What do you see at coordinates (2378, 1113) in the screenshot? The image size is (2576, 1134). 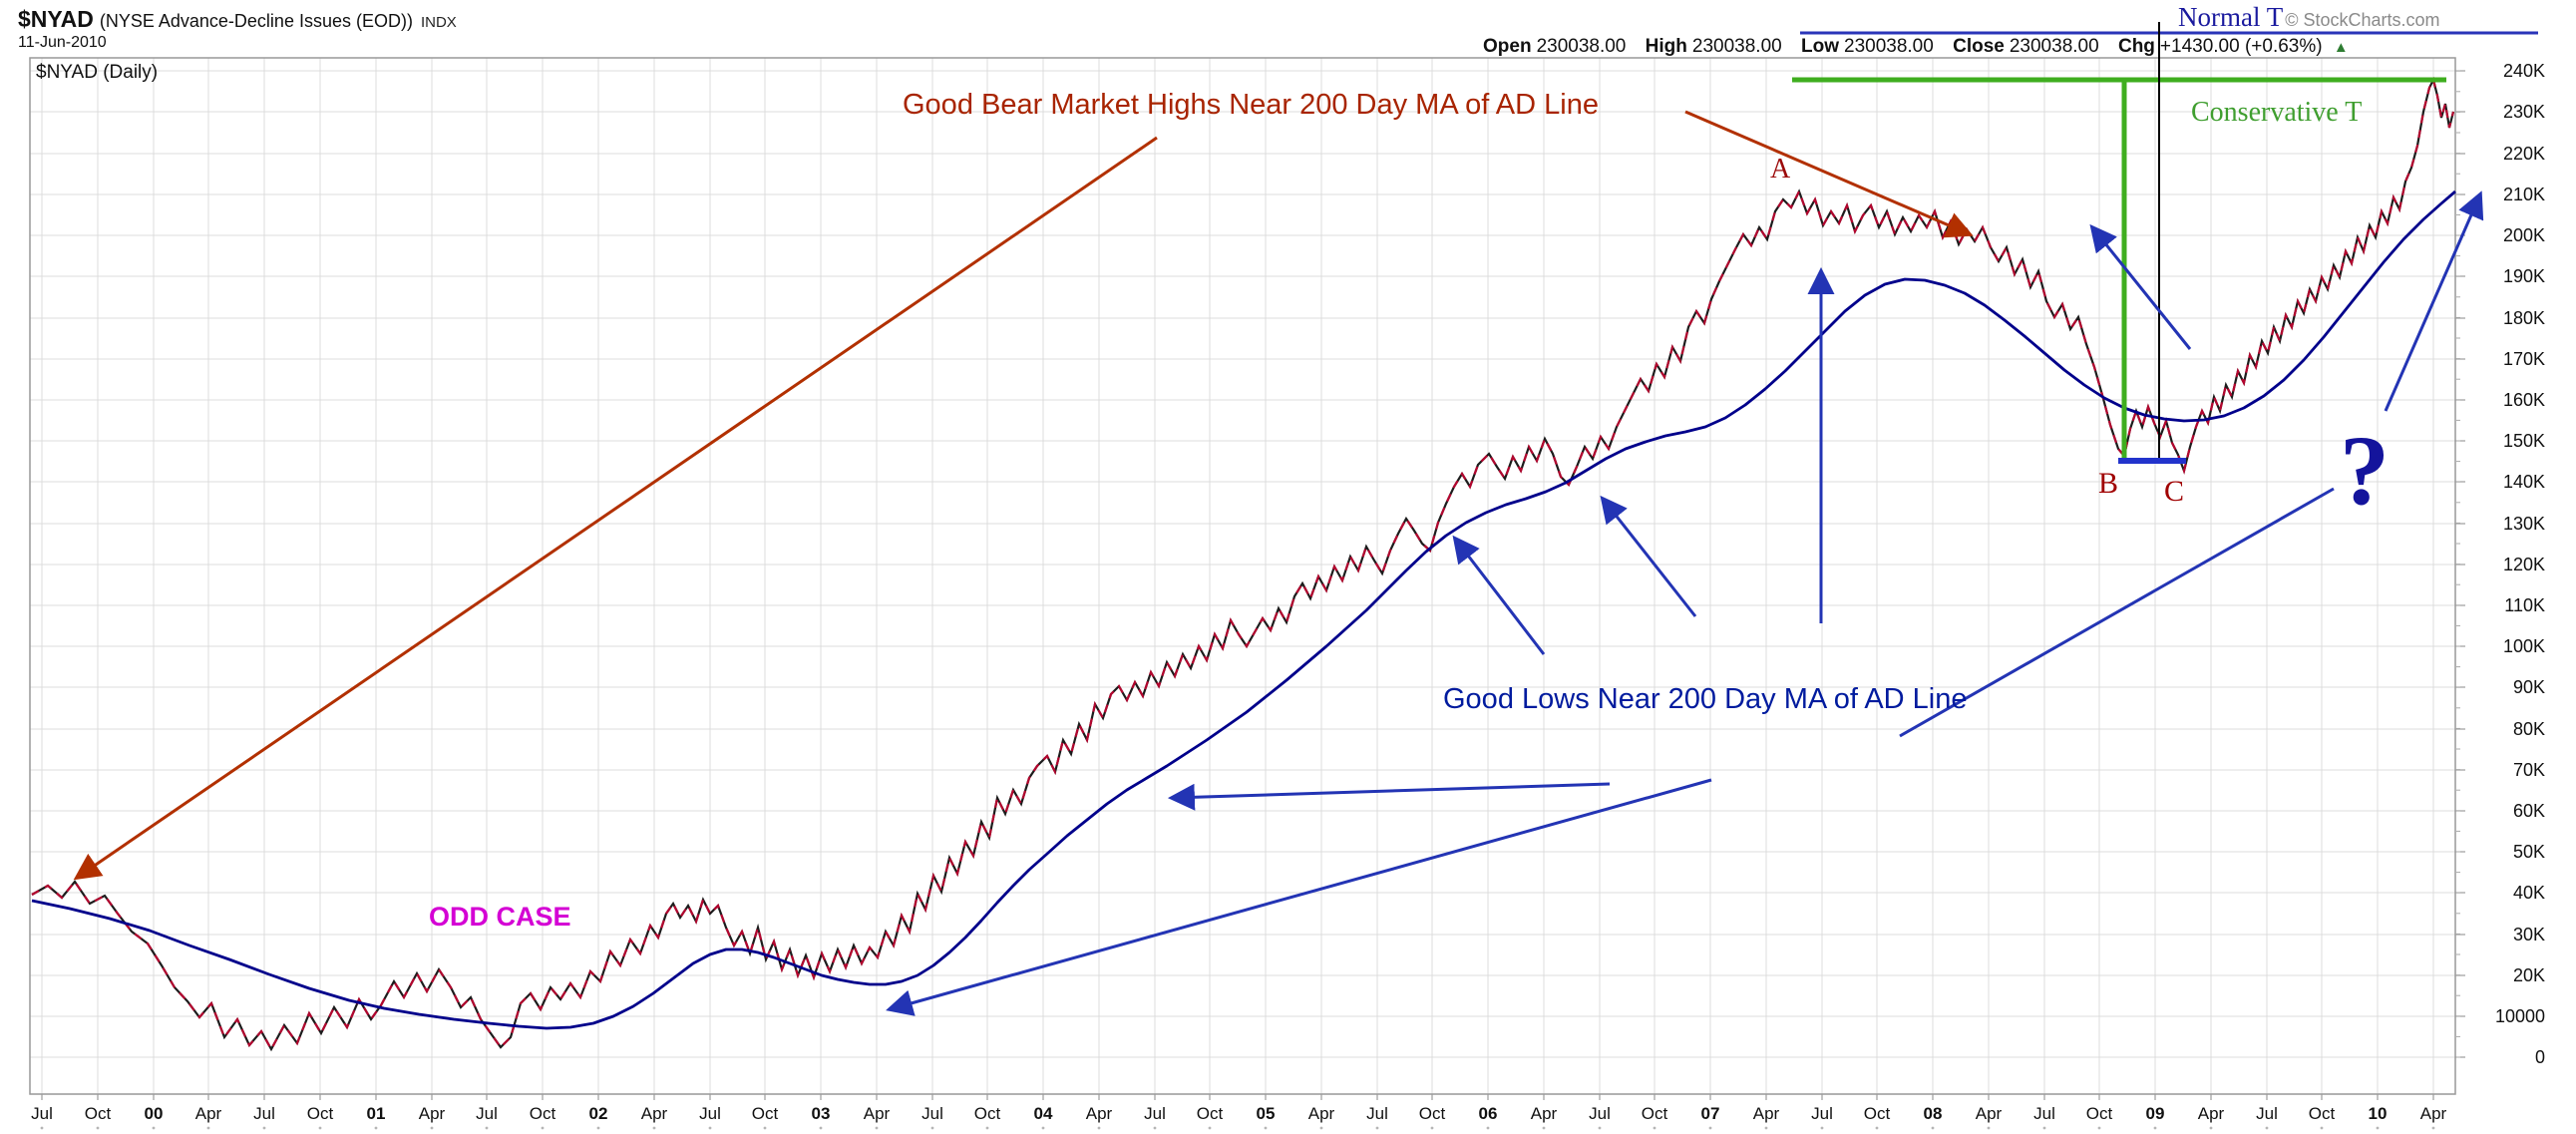 I see `x-axis-label: 10` at bounding box center [2378, 1113].